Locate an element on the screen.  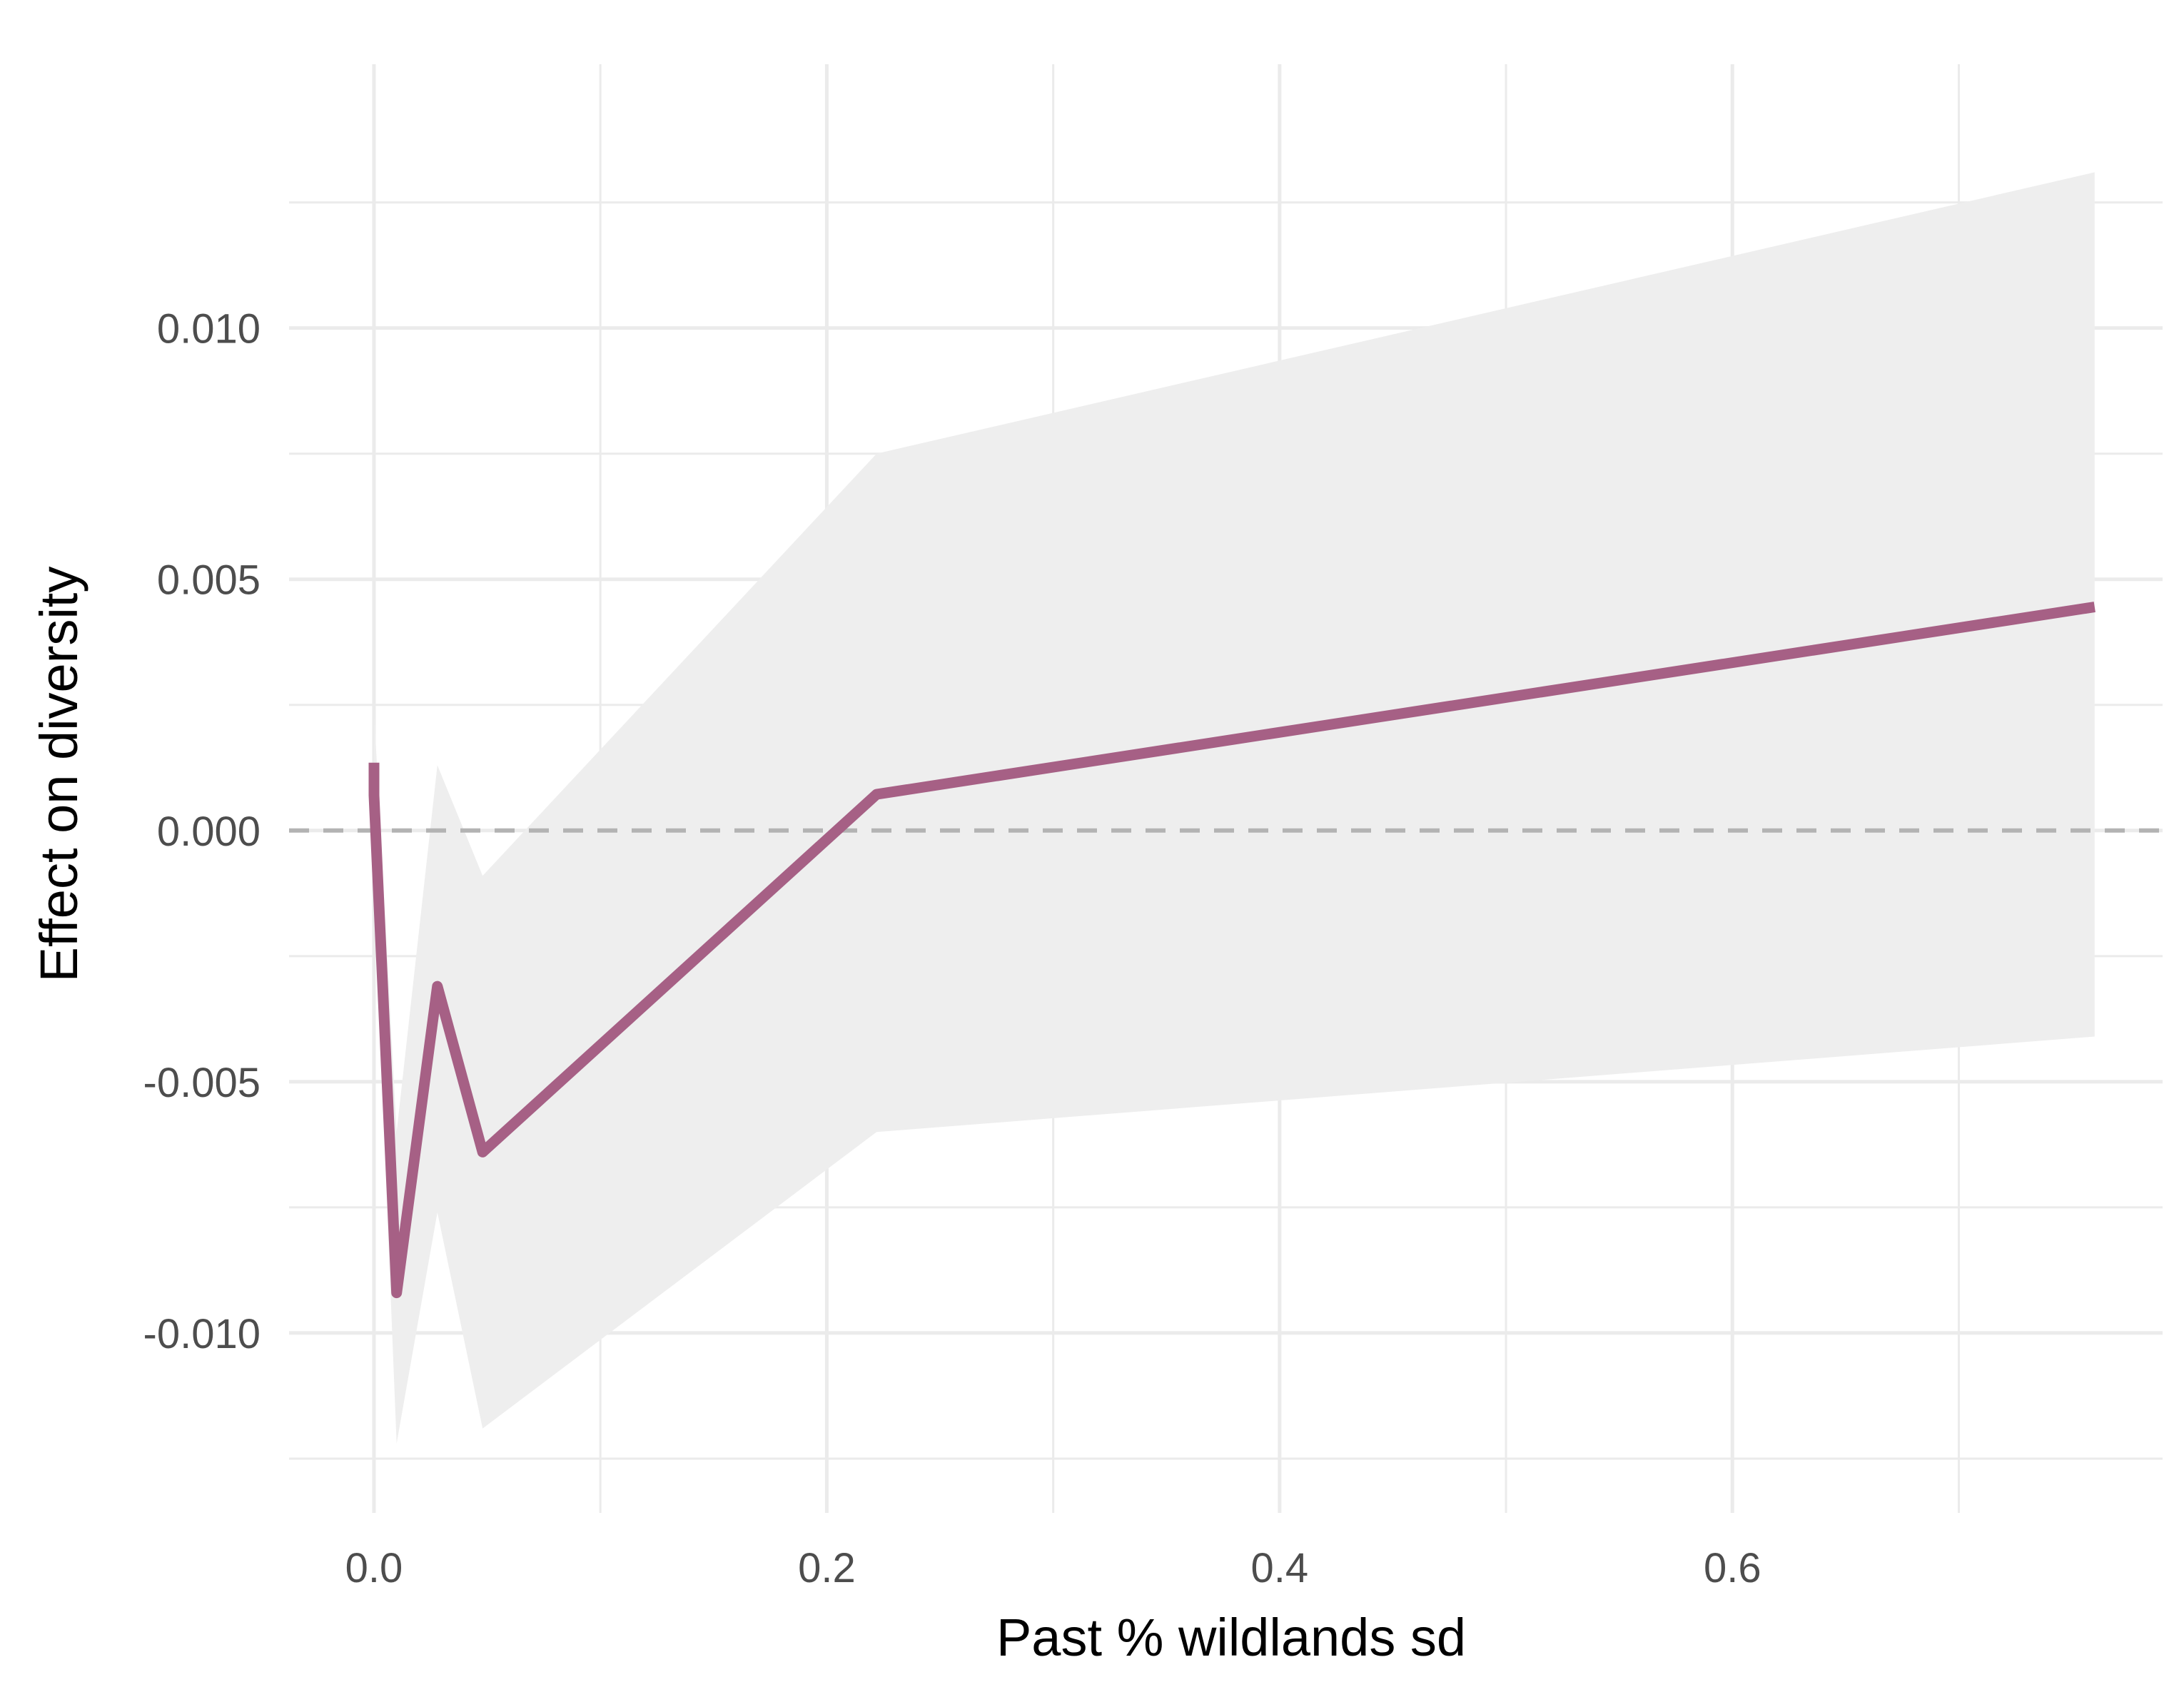
y-tick-label: -0.005 is located at coordinates (202, 1083).